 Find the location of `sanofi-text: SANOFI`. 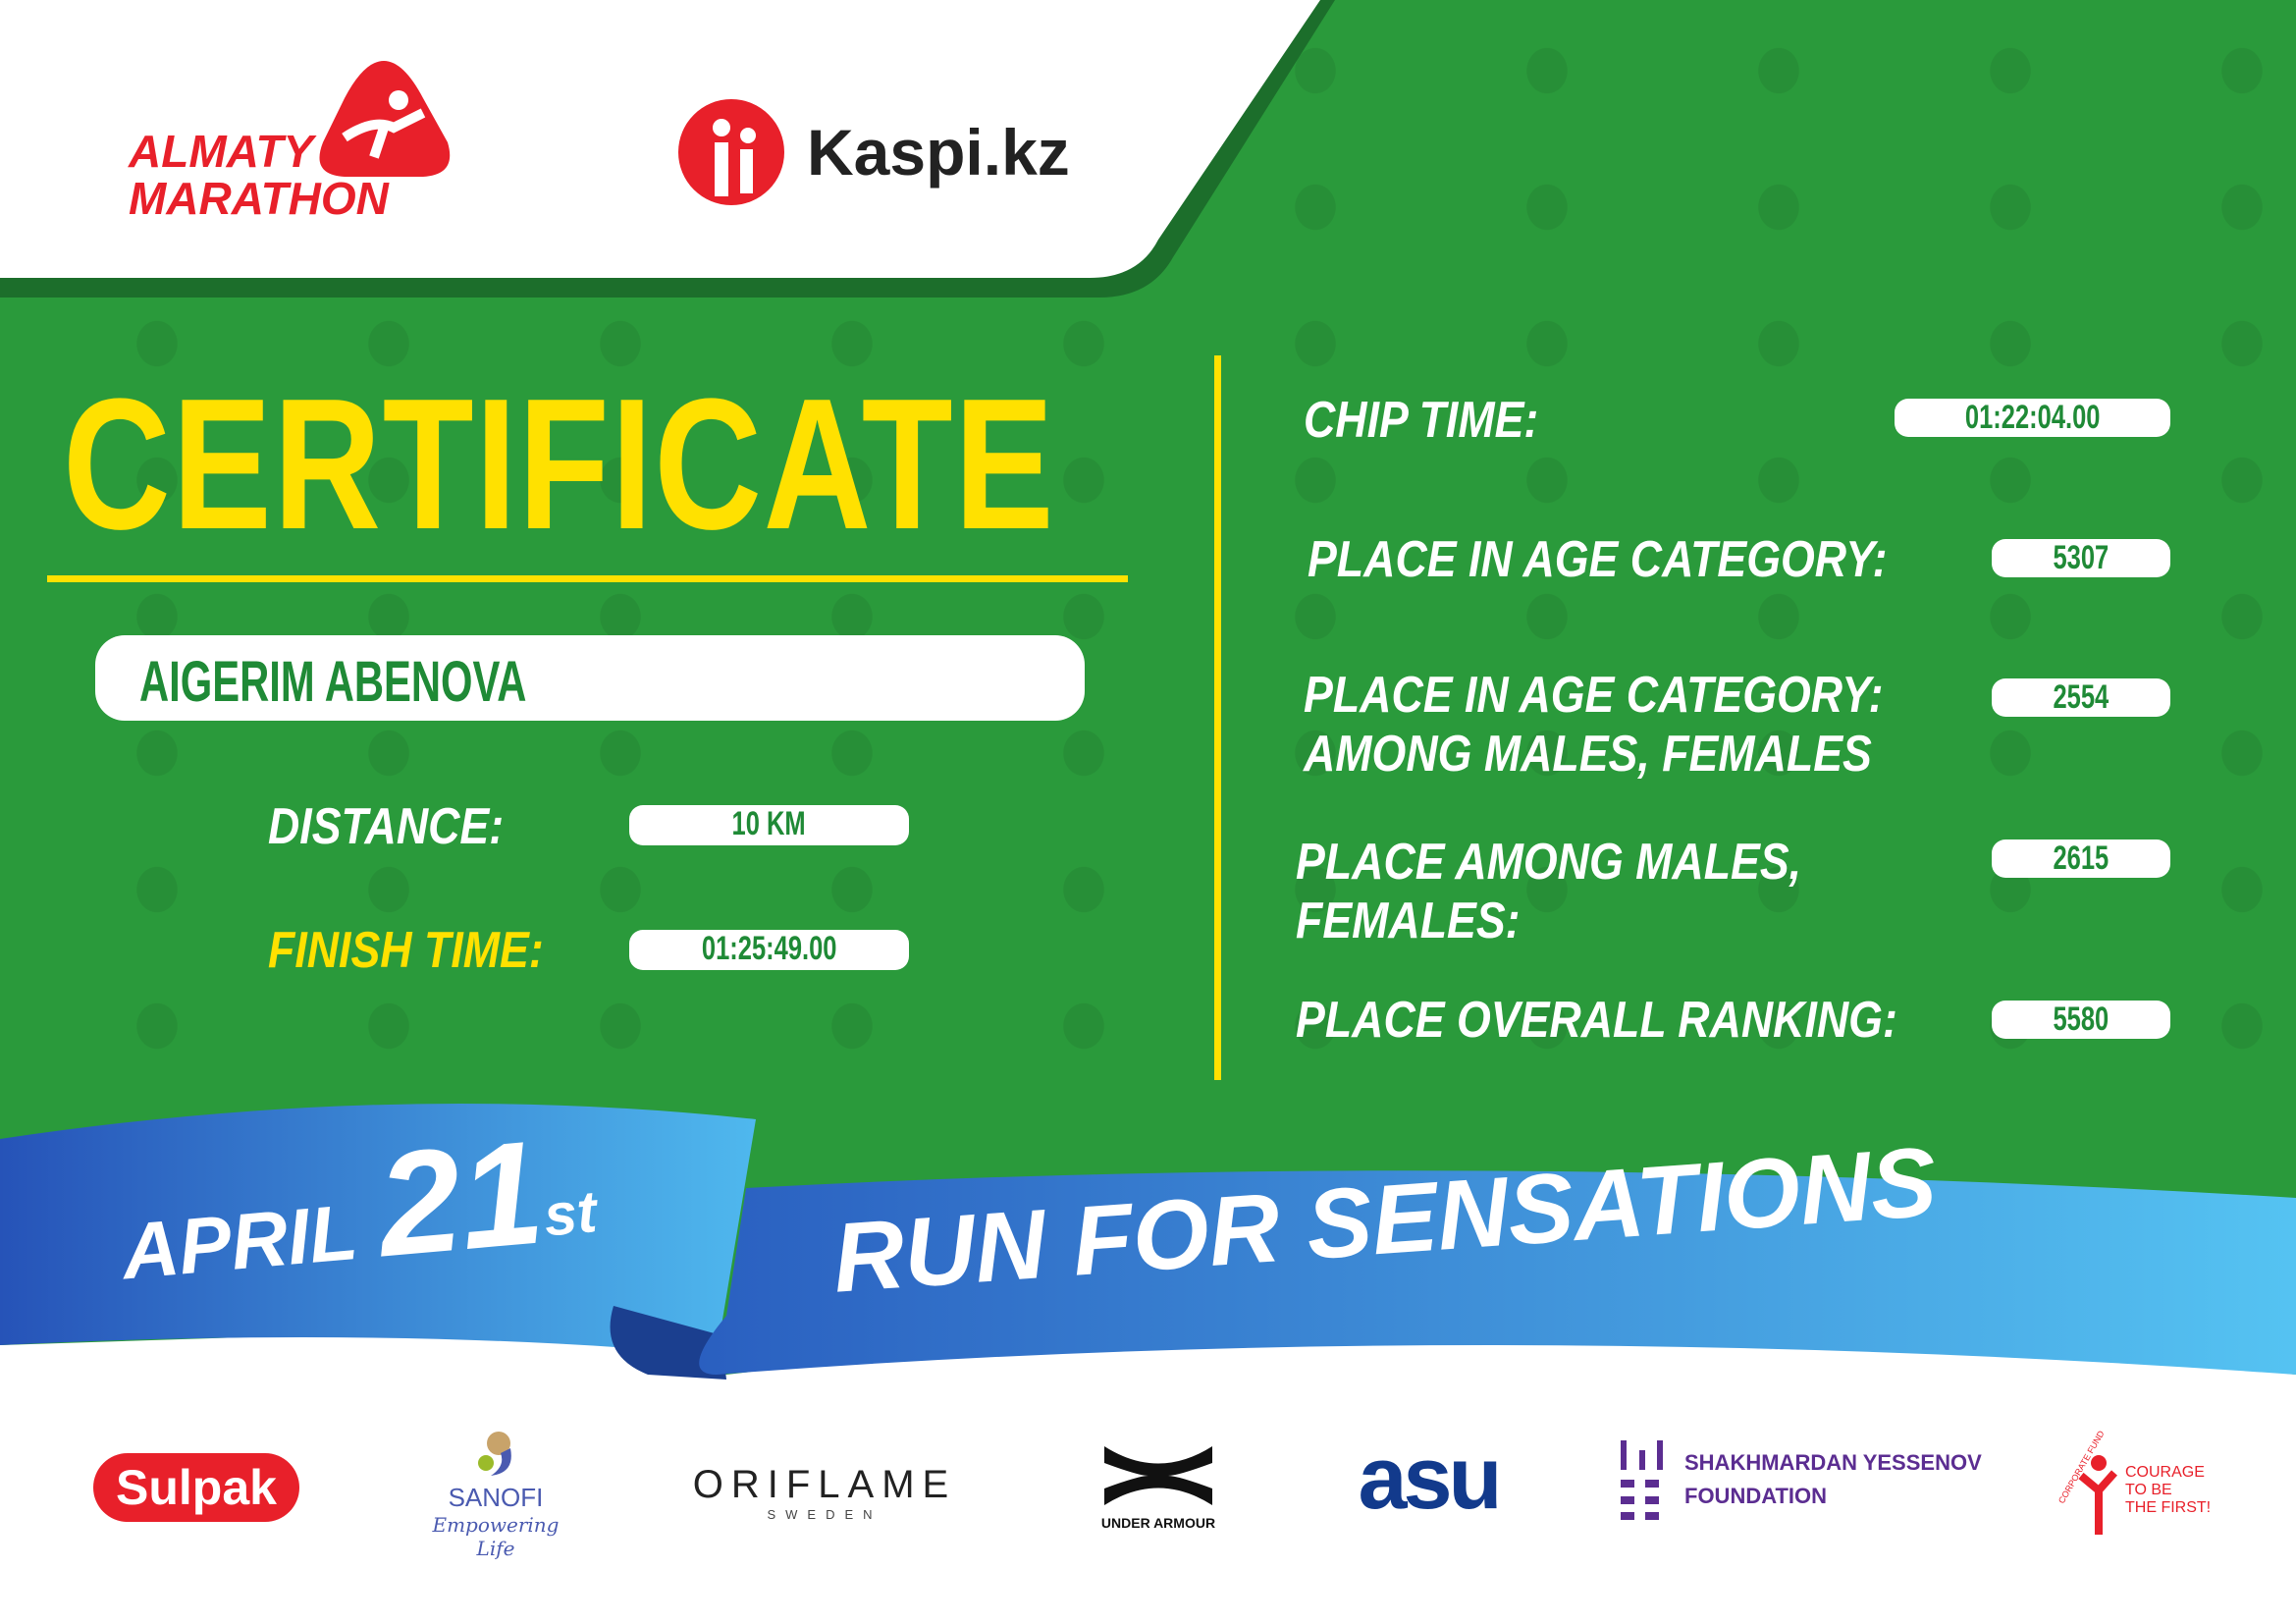

sanofi-text: SANOFI is located at coordinates (496, 1497).